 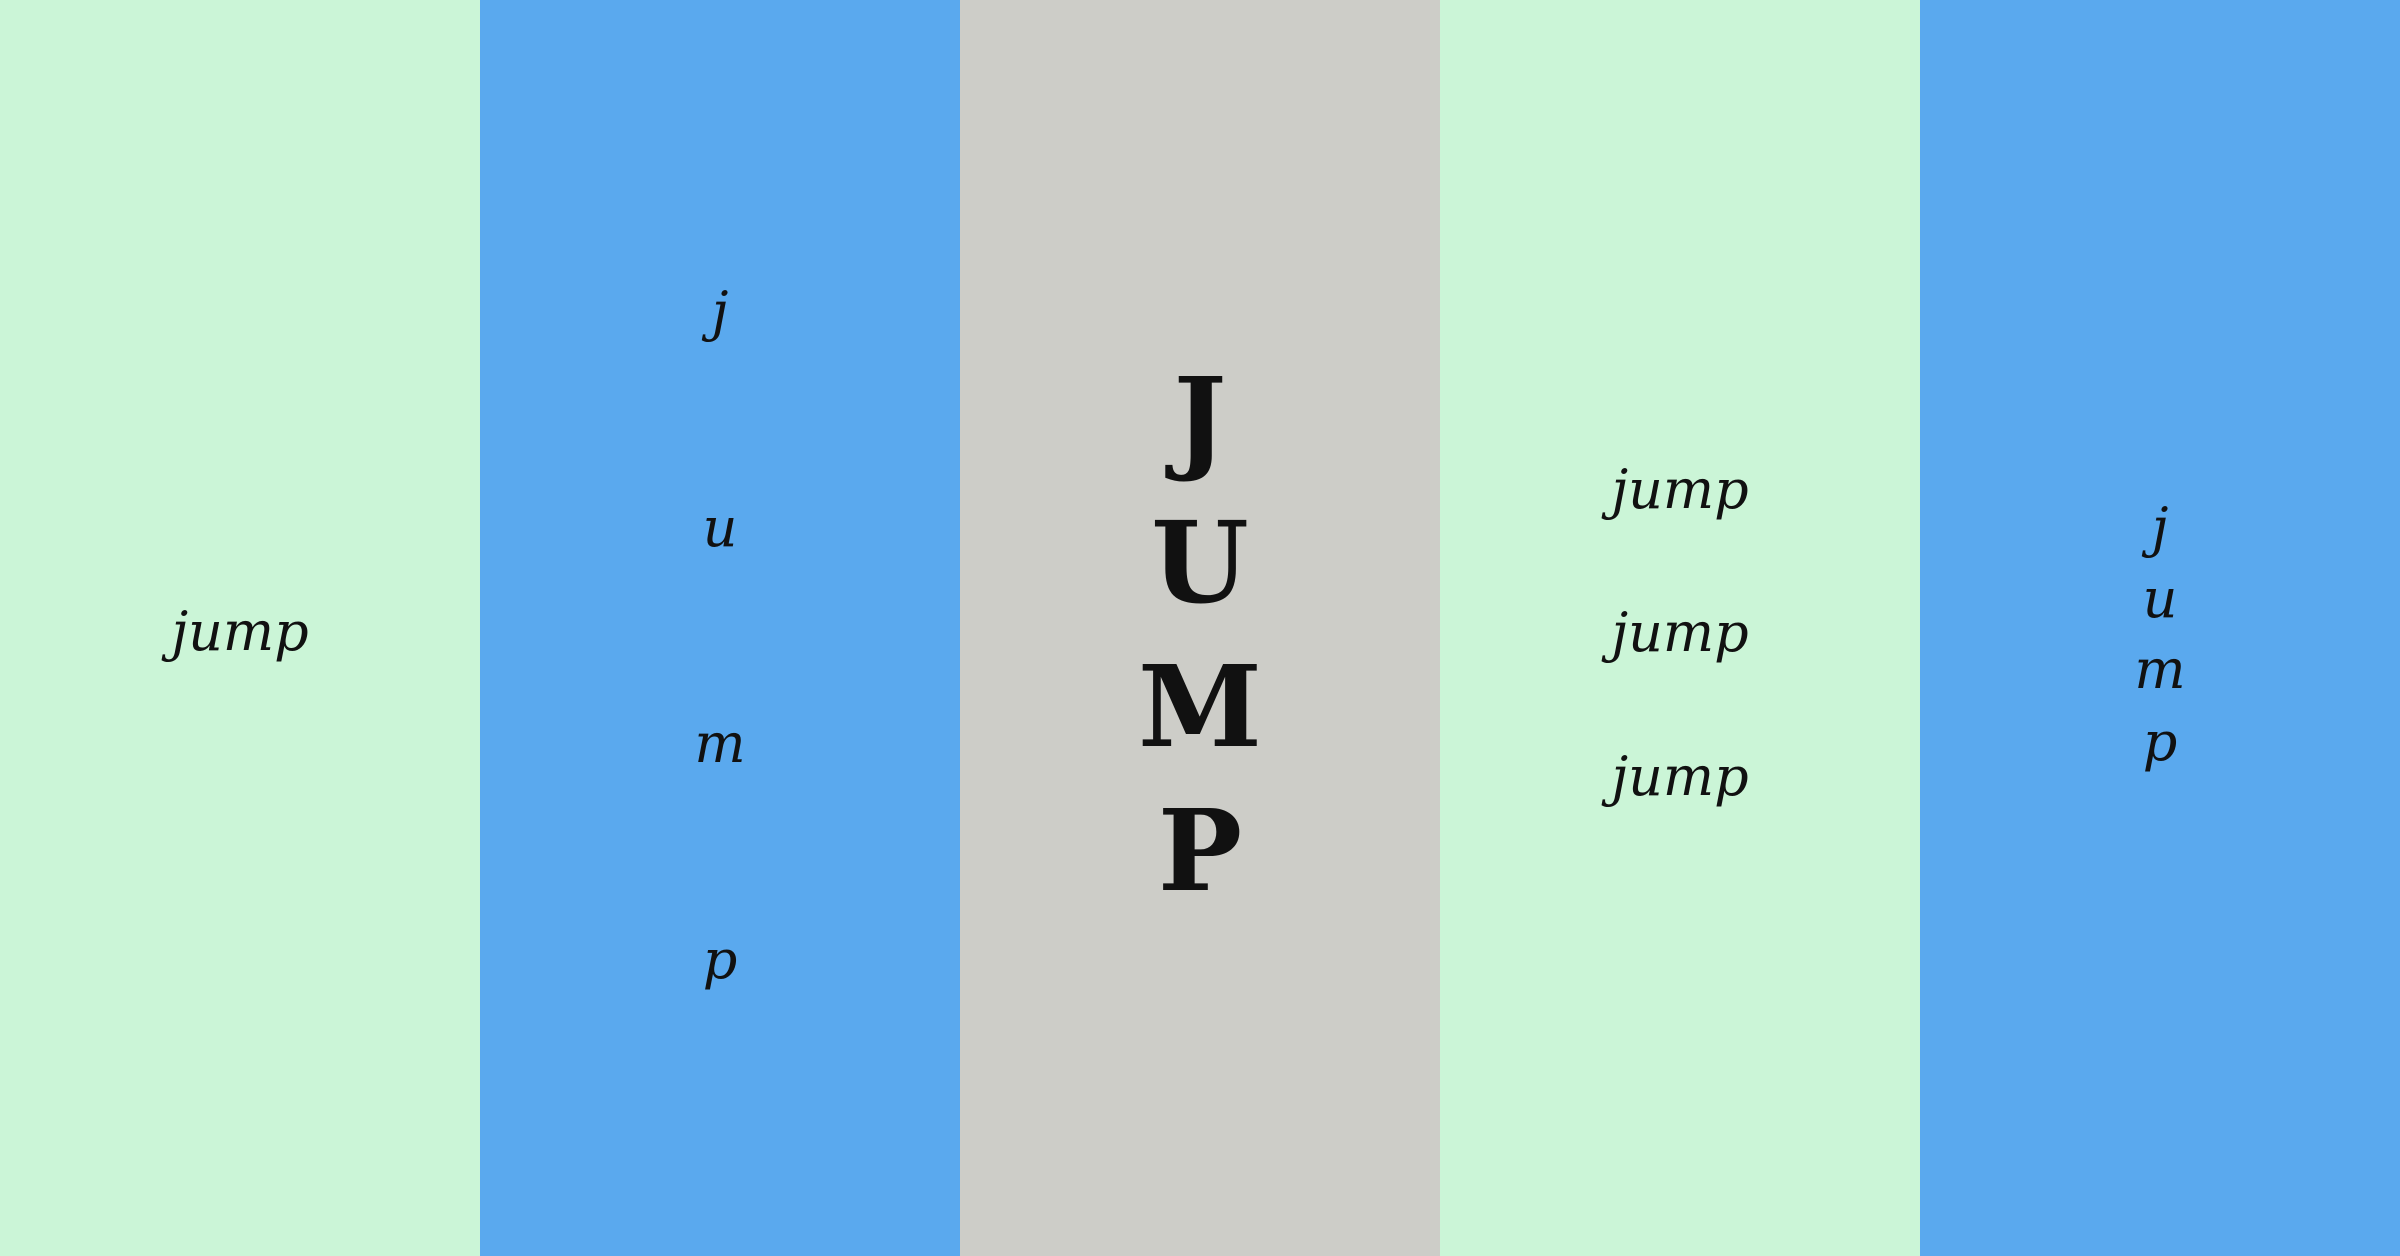 I want to click on letter-M: M, so click(x=1200, y=707).